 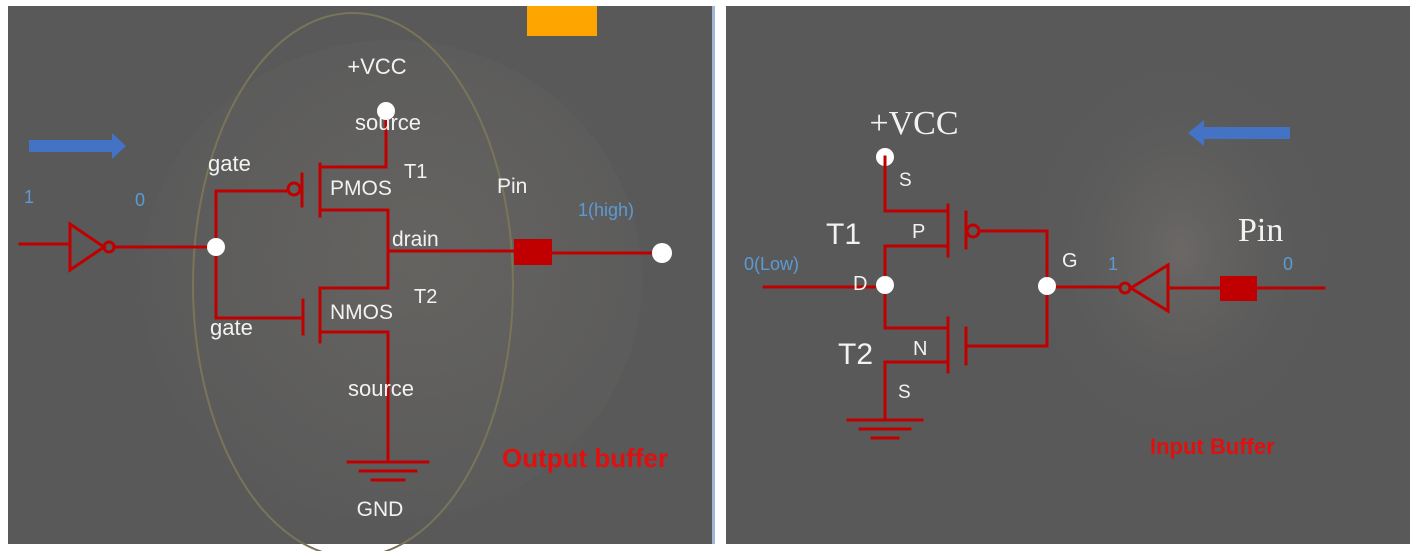 I want to click on output-buffer-title: Output buffer, so click(x=585, y=458).